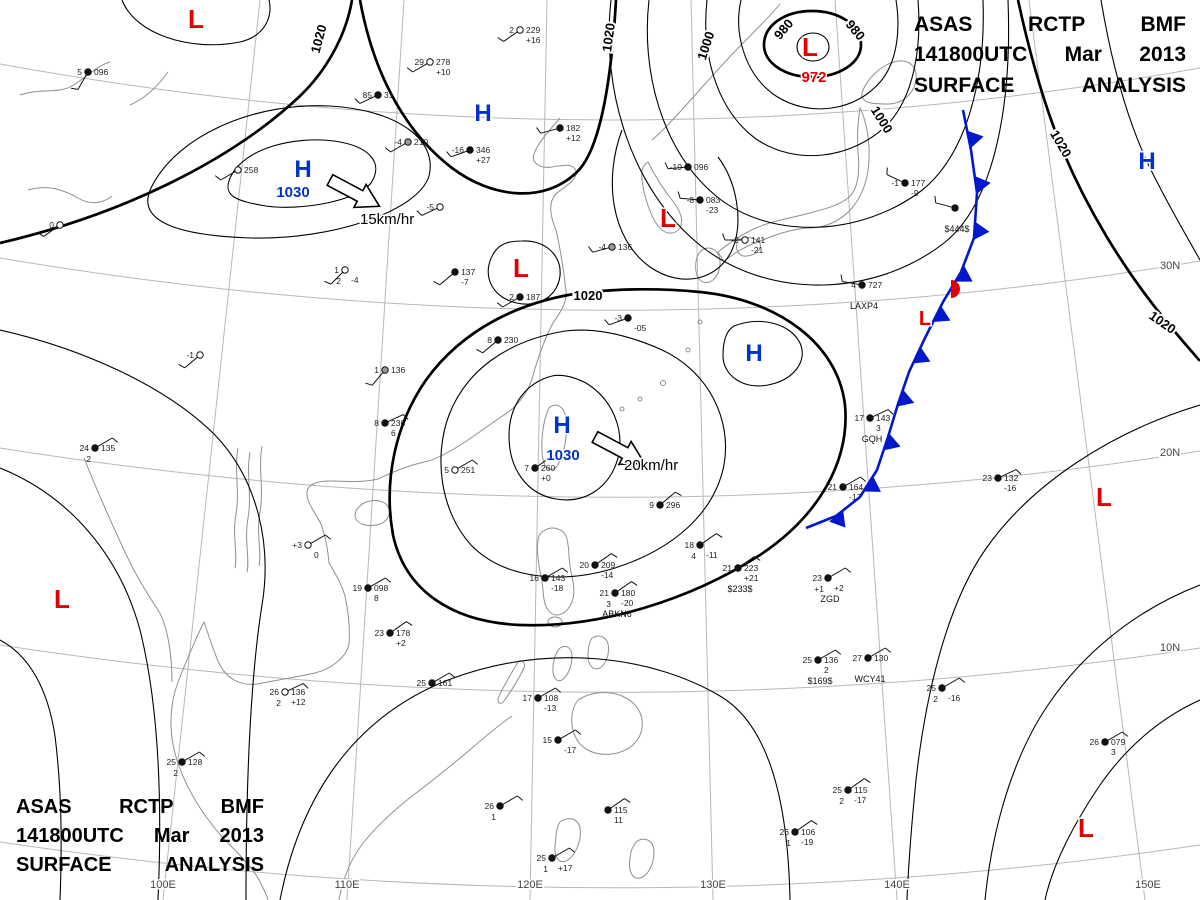 This screenshot has width=1200, height=900. I want to click on station-plot: 18 -11 4, so click(704, 547).